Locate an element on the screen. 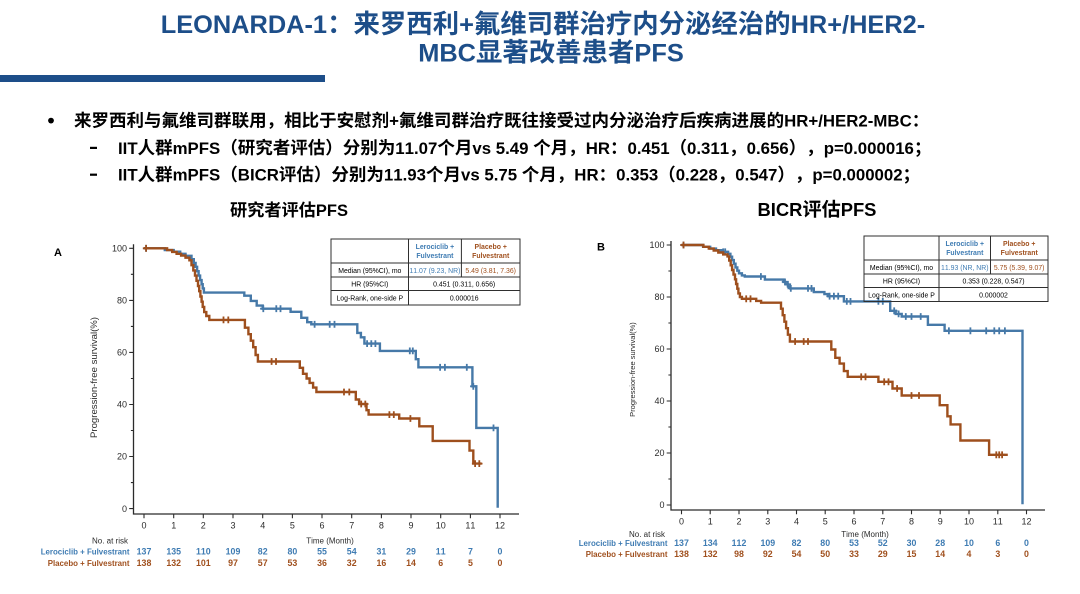 The height and width of the screenshot is (594, 1080). svg-text: 11.07 (9.23, NR) is located at coordinates (434, 271).